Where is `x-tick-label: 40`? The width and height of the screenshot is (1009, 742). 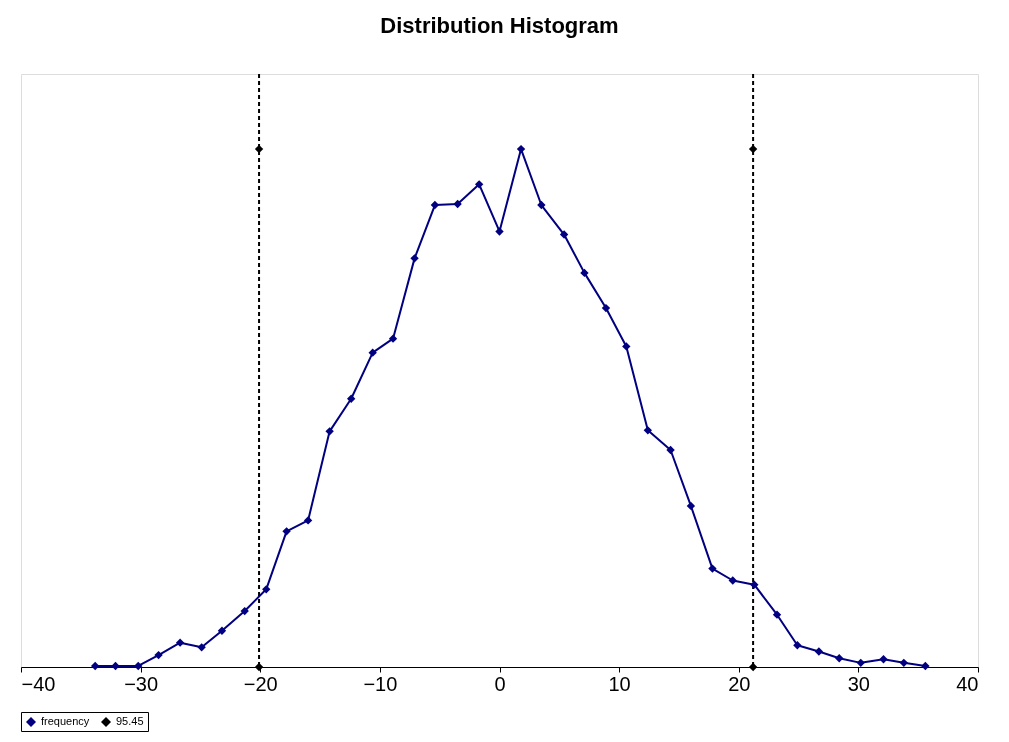
x-tick-label: 40 is located at coordinates (967, 683).